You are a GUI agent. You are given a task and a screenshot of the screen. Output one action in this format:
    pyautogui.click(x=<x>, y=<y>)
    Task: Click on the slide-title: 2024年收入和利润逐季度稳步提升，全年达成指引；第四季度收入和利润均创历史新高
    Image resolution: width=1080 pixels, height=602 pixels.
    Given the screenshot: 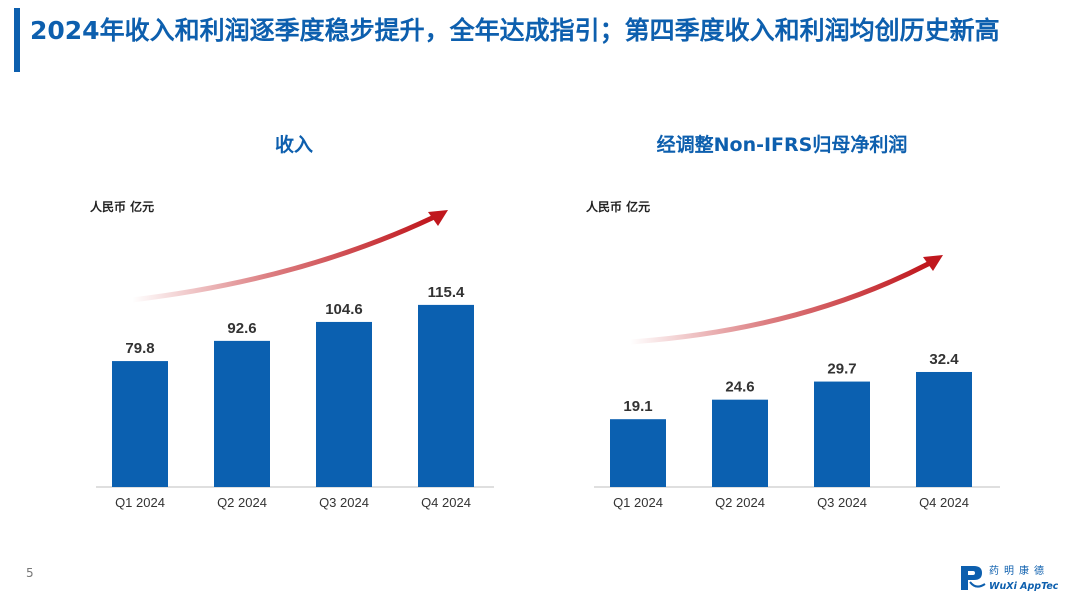 What is the action you would take?
    pyautogui.click(x=515, y=30)
    